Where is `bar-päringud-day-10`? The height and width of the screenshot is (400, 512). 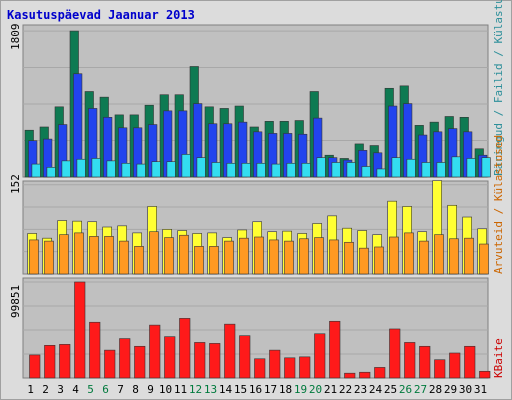
bar-päringud-day-10 is located at coordinates (171, 169).